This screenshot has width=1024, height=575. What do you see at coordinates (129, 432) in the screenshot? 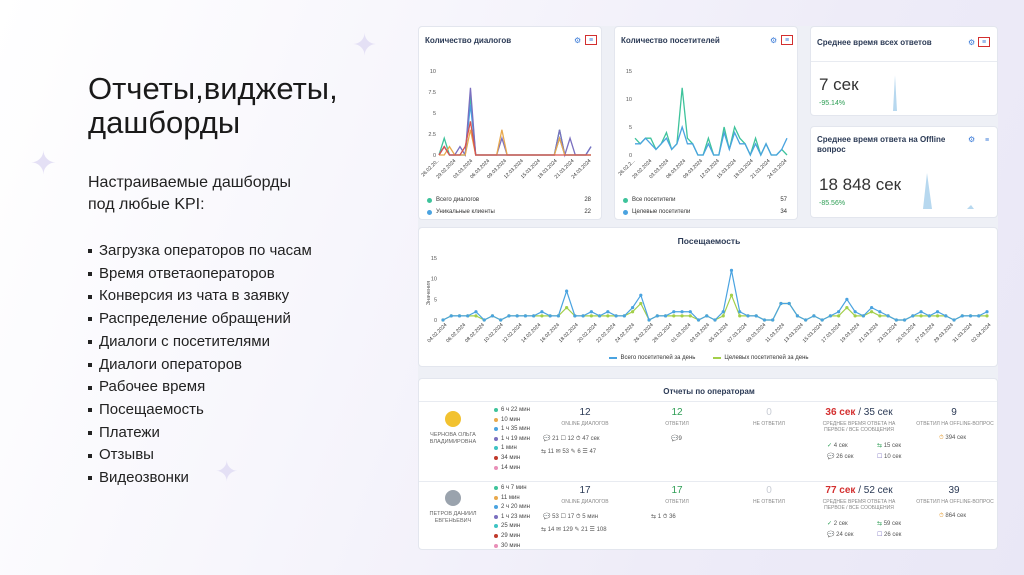
I see `feature-label: Платежи` at bounding box center [129, 432].